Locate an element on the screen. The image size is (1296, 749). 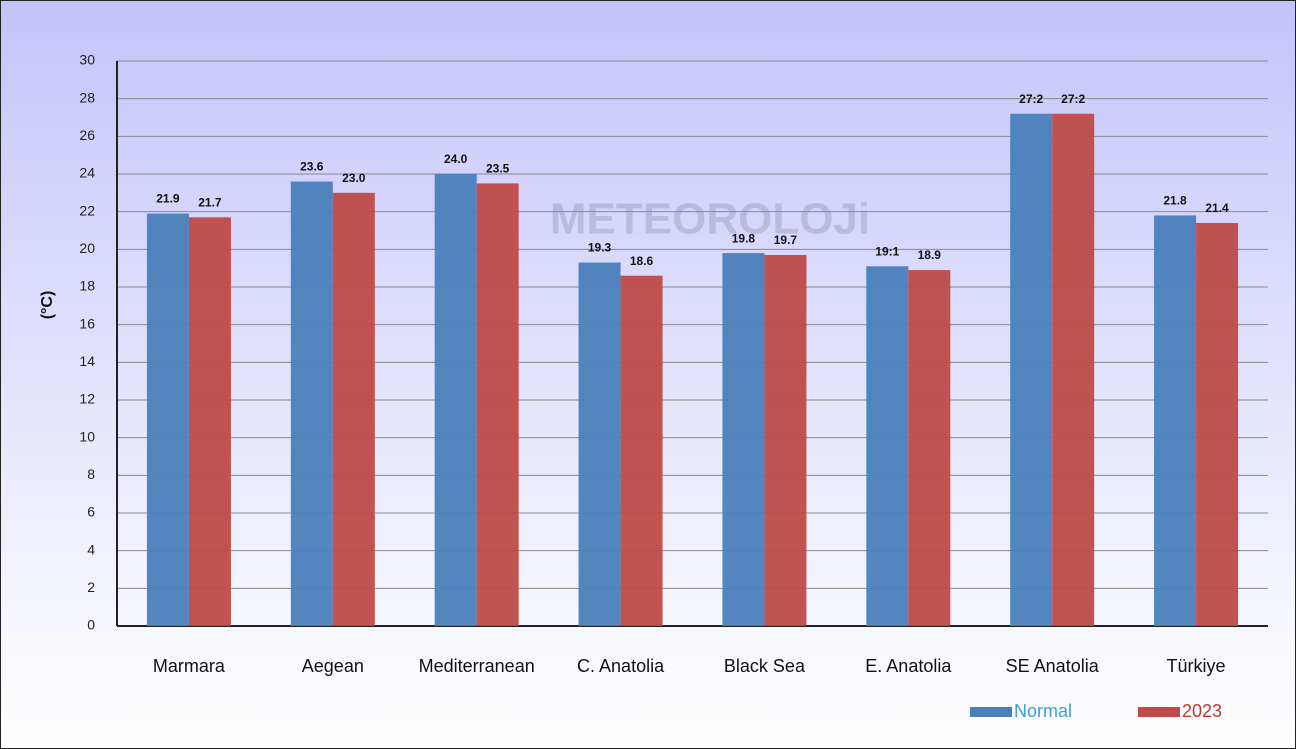
x-tick-label: Marmara is located at coordinates (189, 666).